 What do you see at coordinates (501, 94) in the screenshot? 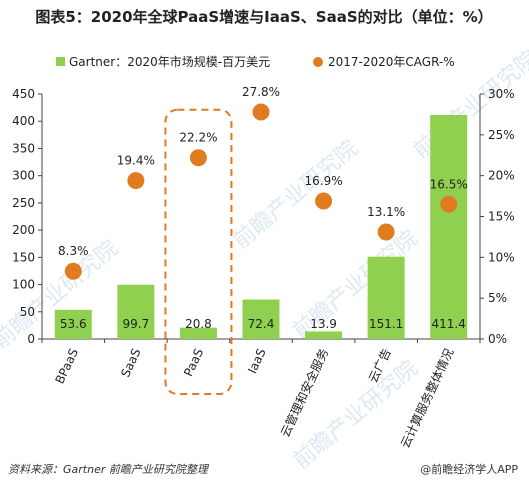
I see `right-tick-label: 30%` at bounding box center [501, 94].